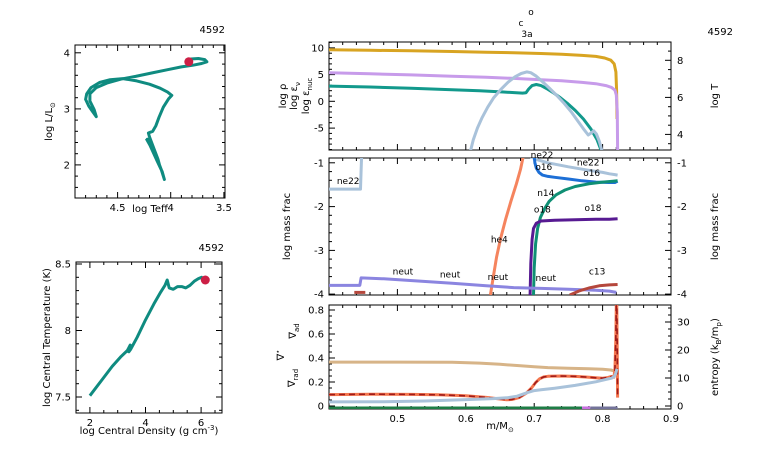 This screenshot has height=460, width=766. What do you see at coordinates (542, 156) in the screenshot?
I see `annotation: ne22` at bounding box center [542, 156].